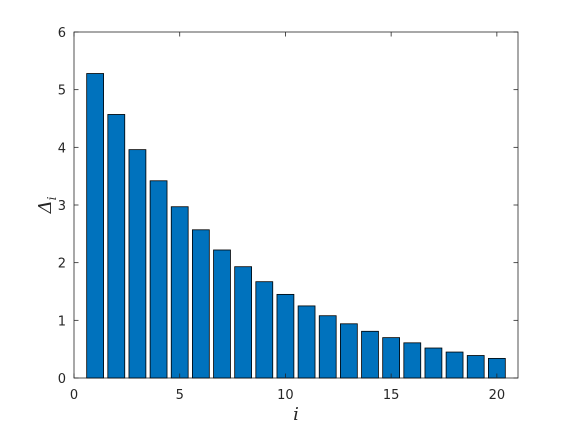 The image size is (573, 430). What do you see at coordinates (296, 414) in the screenshot?
I see `x-axis-label: i` at bounding box center [296, 414].